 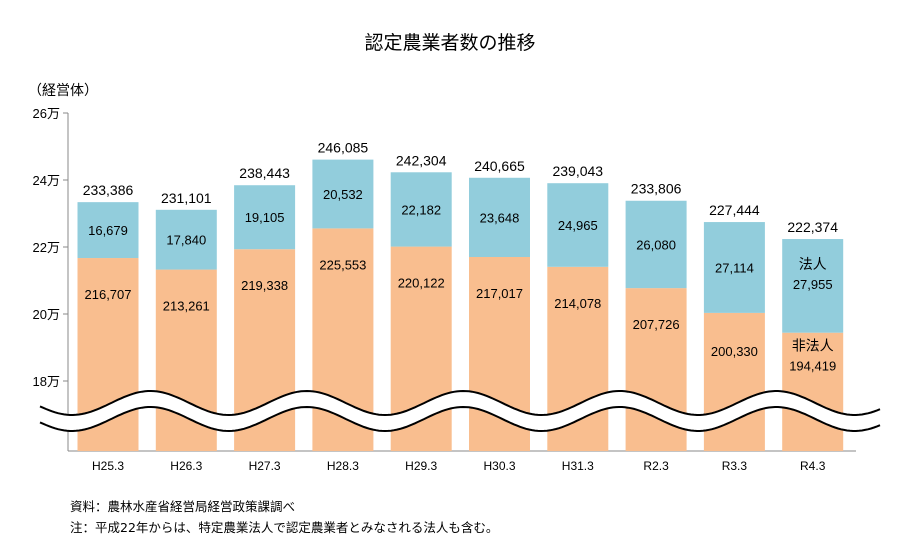 I want to click on data-label-corporate: 27,114, so click(x=734, y=267).